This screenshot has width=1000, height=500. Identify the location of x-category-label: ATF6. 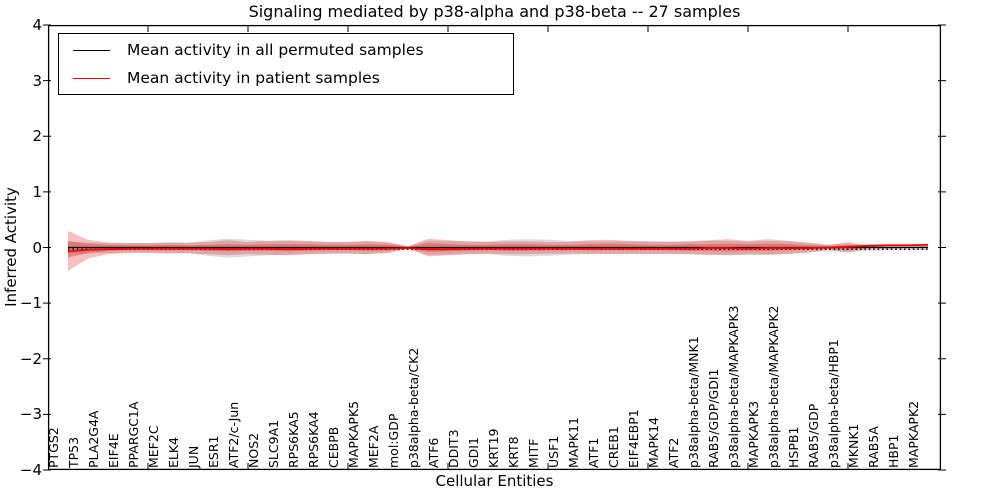
(433, 452).